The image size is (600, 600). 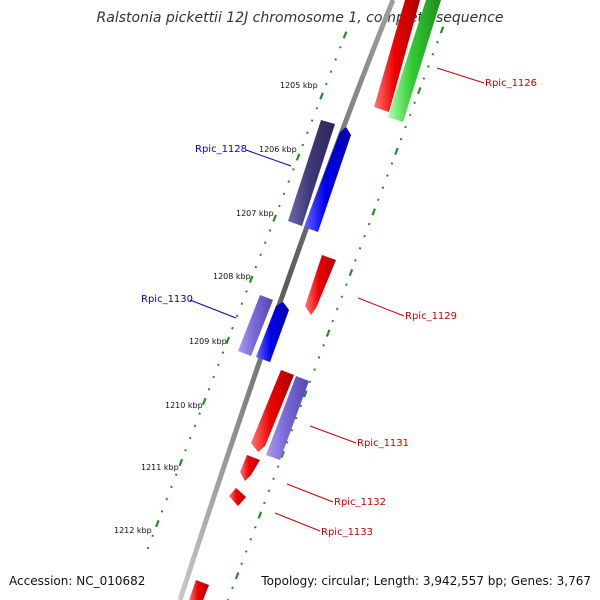 I want to click on gene-feature-rpic-1126-red, so click(x=397, y=56).